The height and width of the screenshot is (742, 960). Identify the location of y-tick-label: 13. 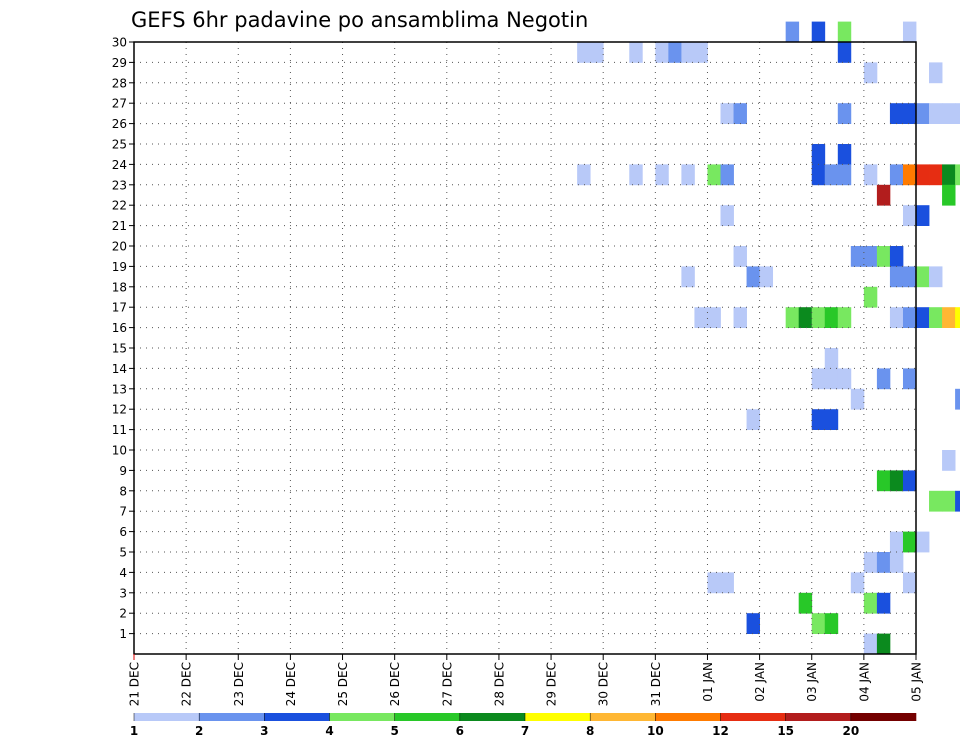
(119, 389).